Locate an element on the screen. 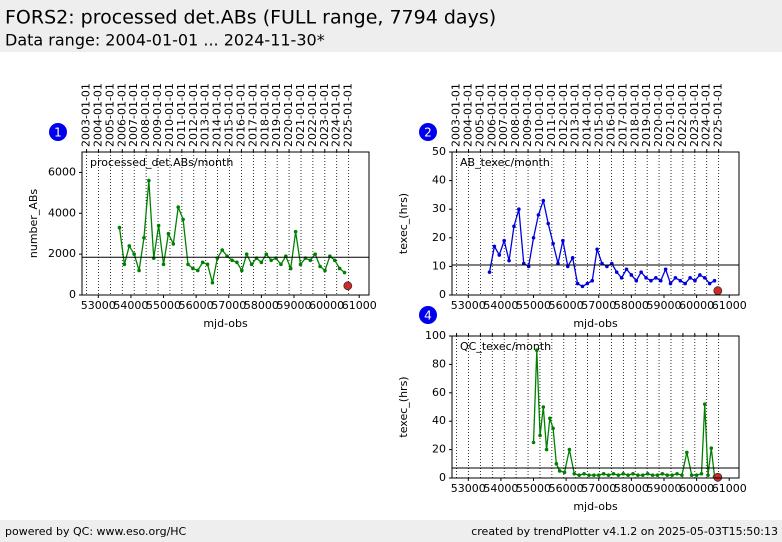  annotation: AB_texec/month is located at coordinates (505, 162).